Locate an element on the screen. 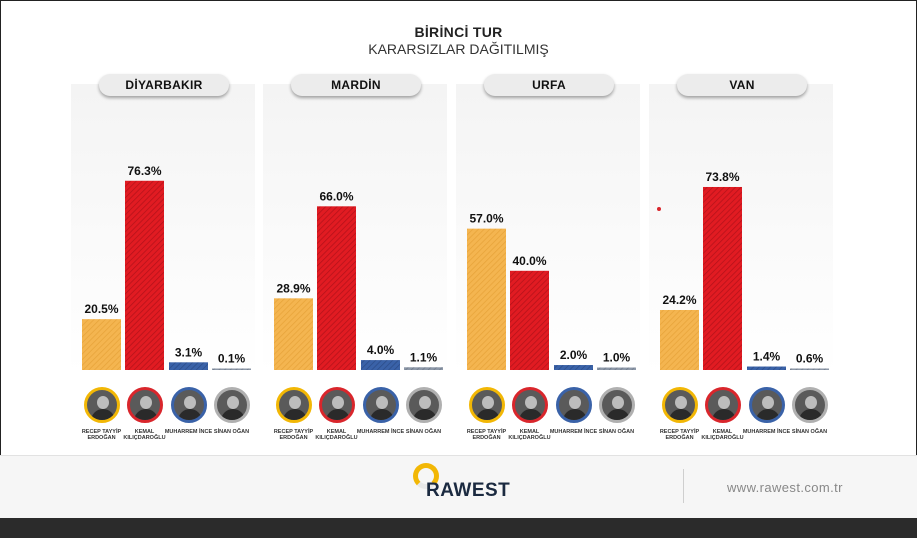 Image resolution: width=917 pixels, height=538 pixels. data-label: 1.0% is located at coordinates (617, 358).